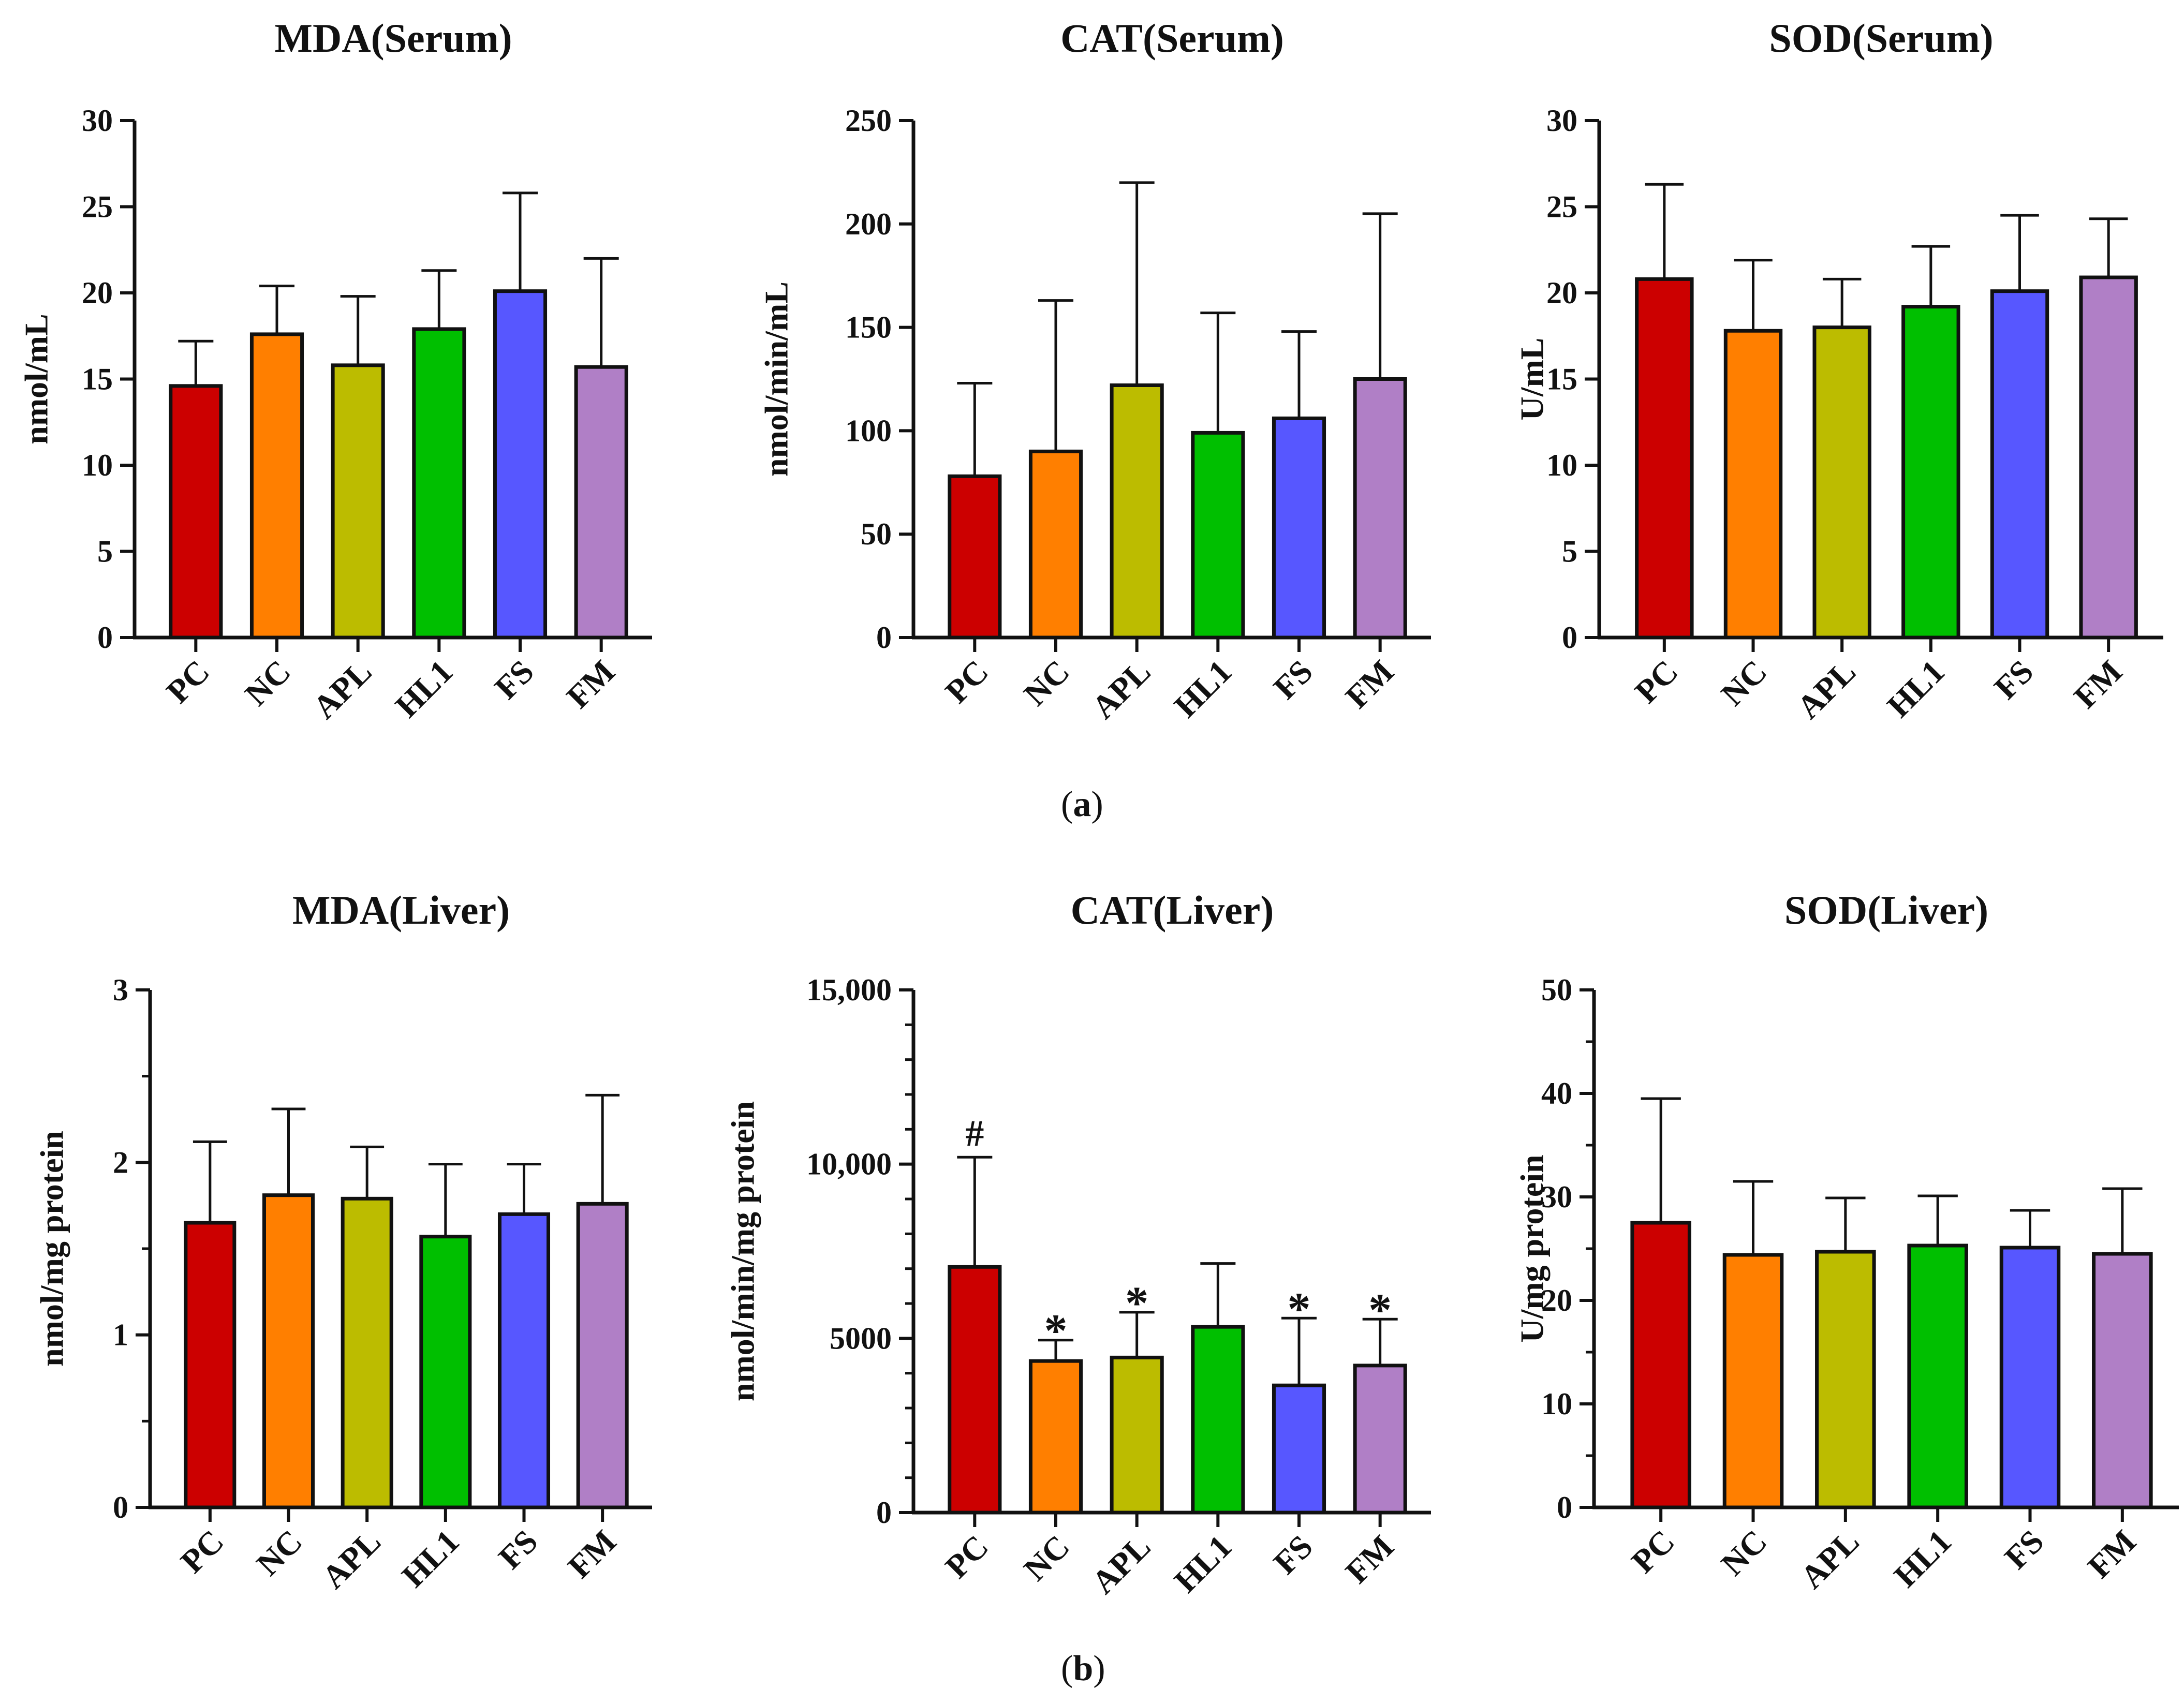 This screenshot has height=1703, width=2184. What do you see at coordinates (1082, 804) in the screenshot?
I see `panel-label-a: (a)` at bounding box center [1082, 804].